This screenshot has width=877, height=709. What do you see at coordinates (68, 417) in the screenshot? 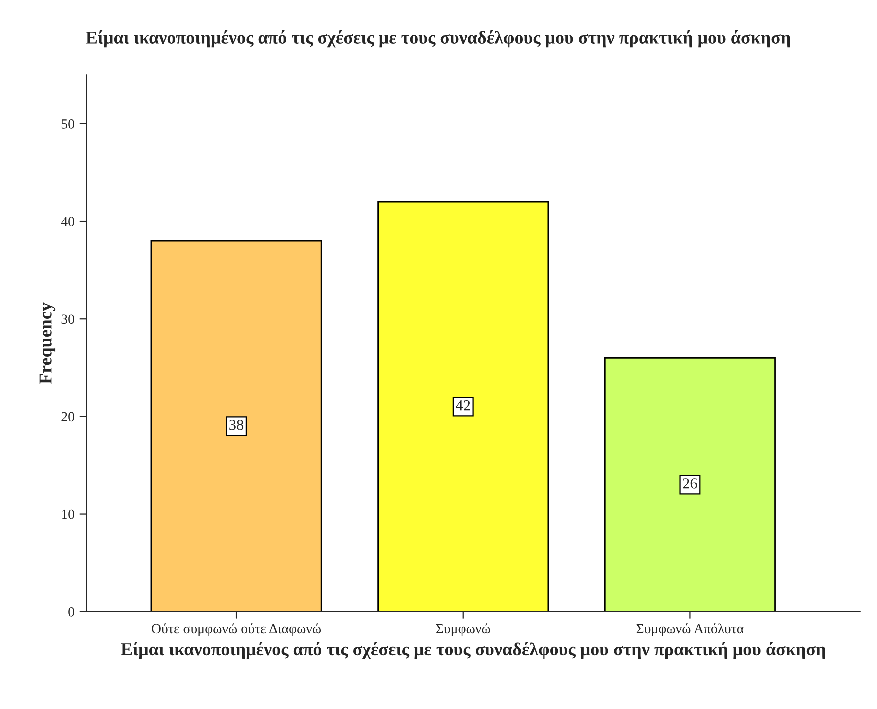
I see `y-tick-label: 20` at bounding box center [68, 417].